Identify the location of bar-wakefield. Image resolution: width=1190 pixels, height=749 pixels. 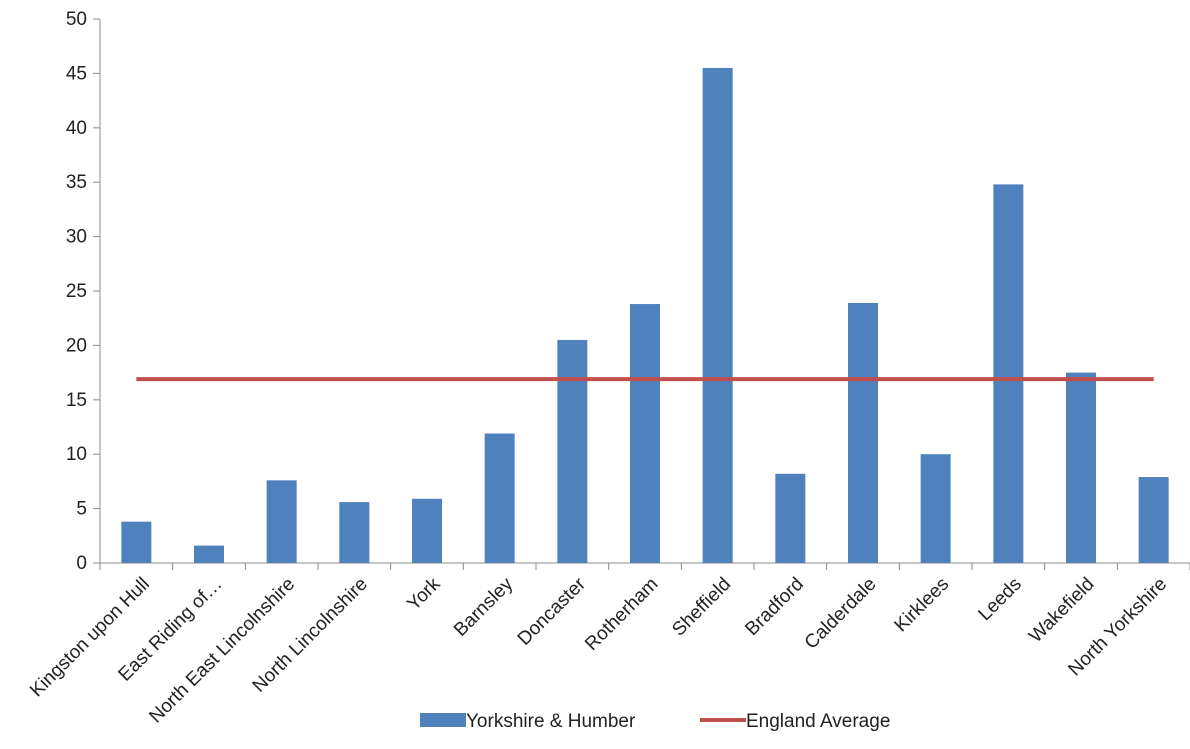
(1081, 467).